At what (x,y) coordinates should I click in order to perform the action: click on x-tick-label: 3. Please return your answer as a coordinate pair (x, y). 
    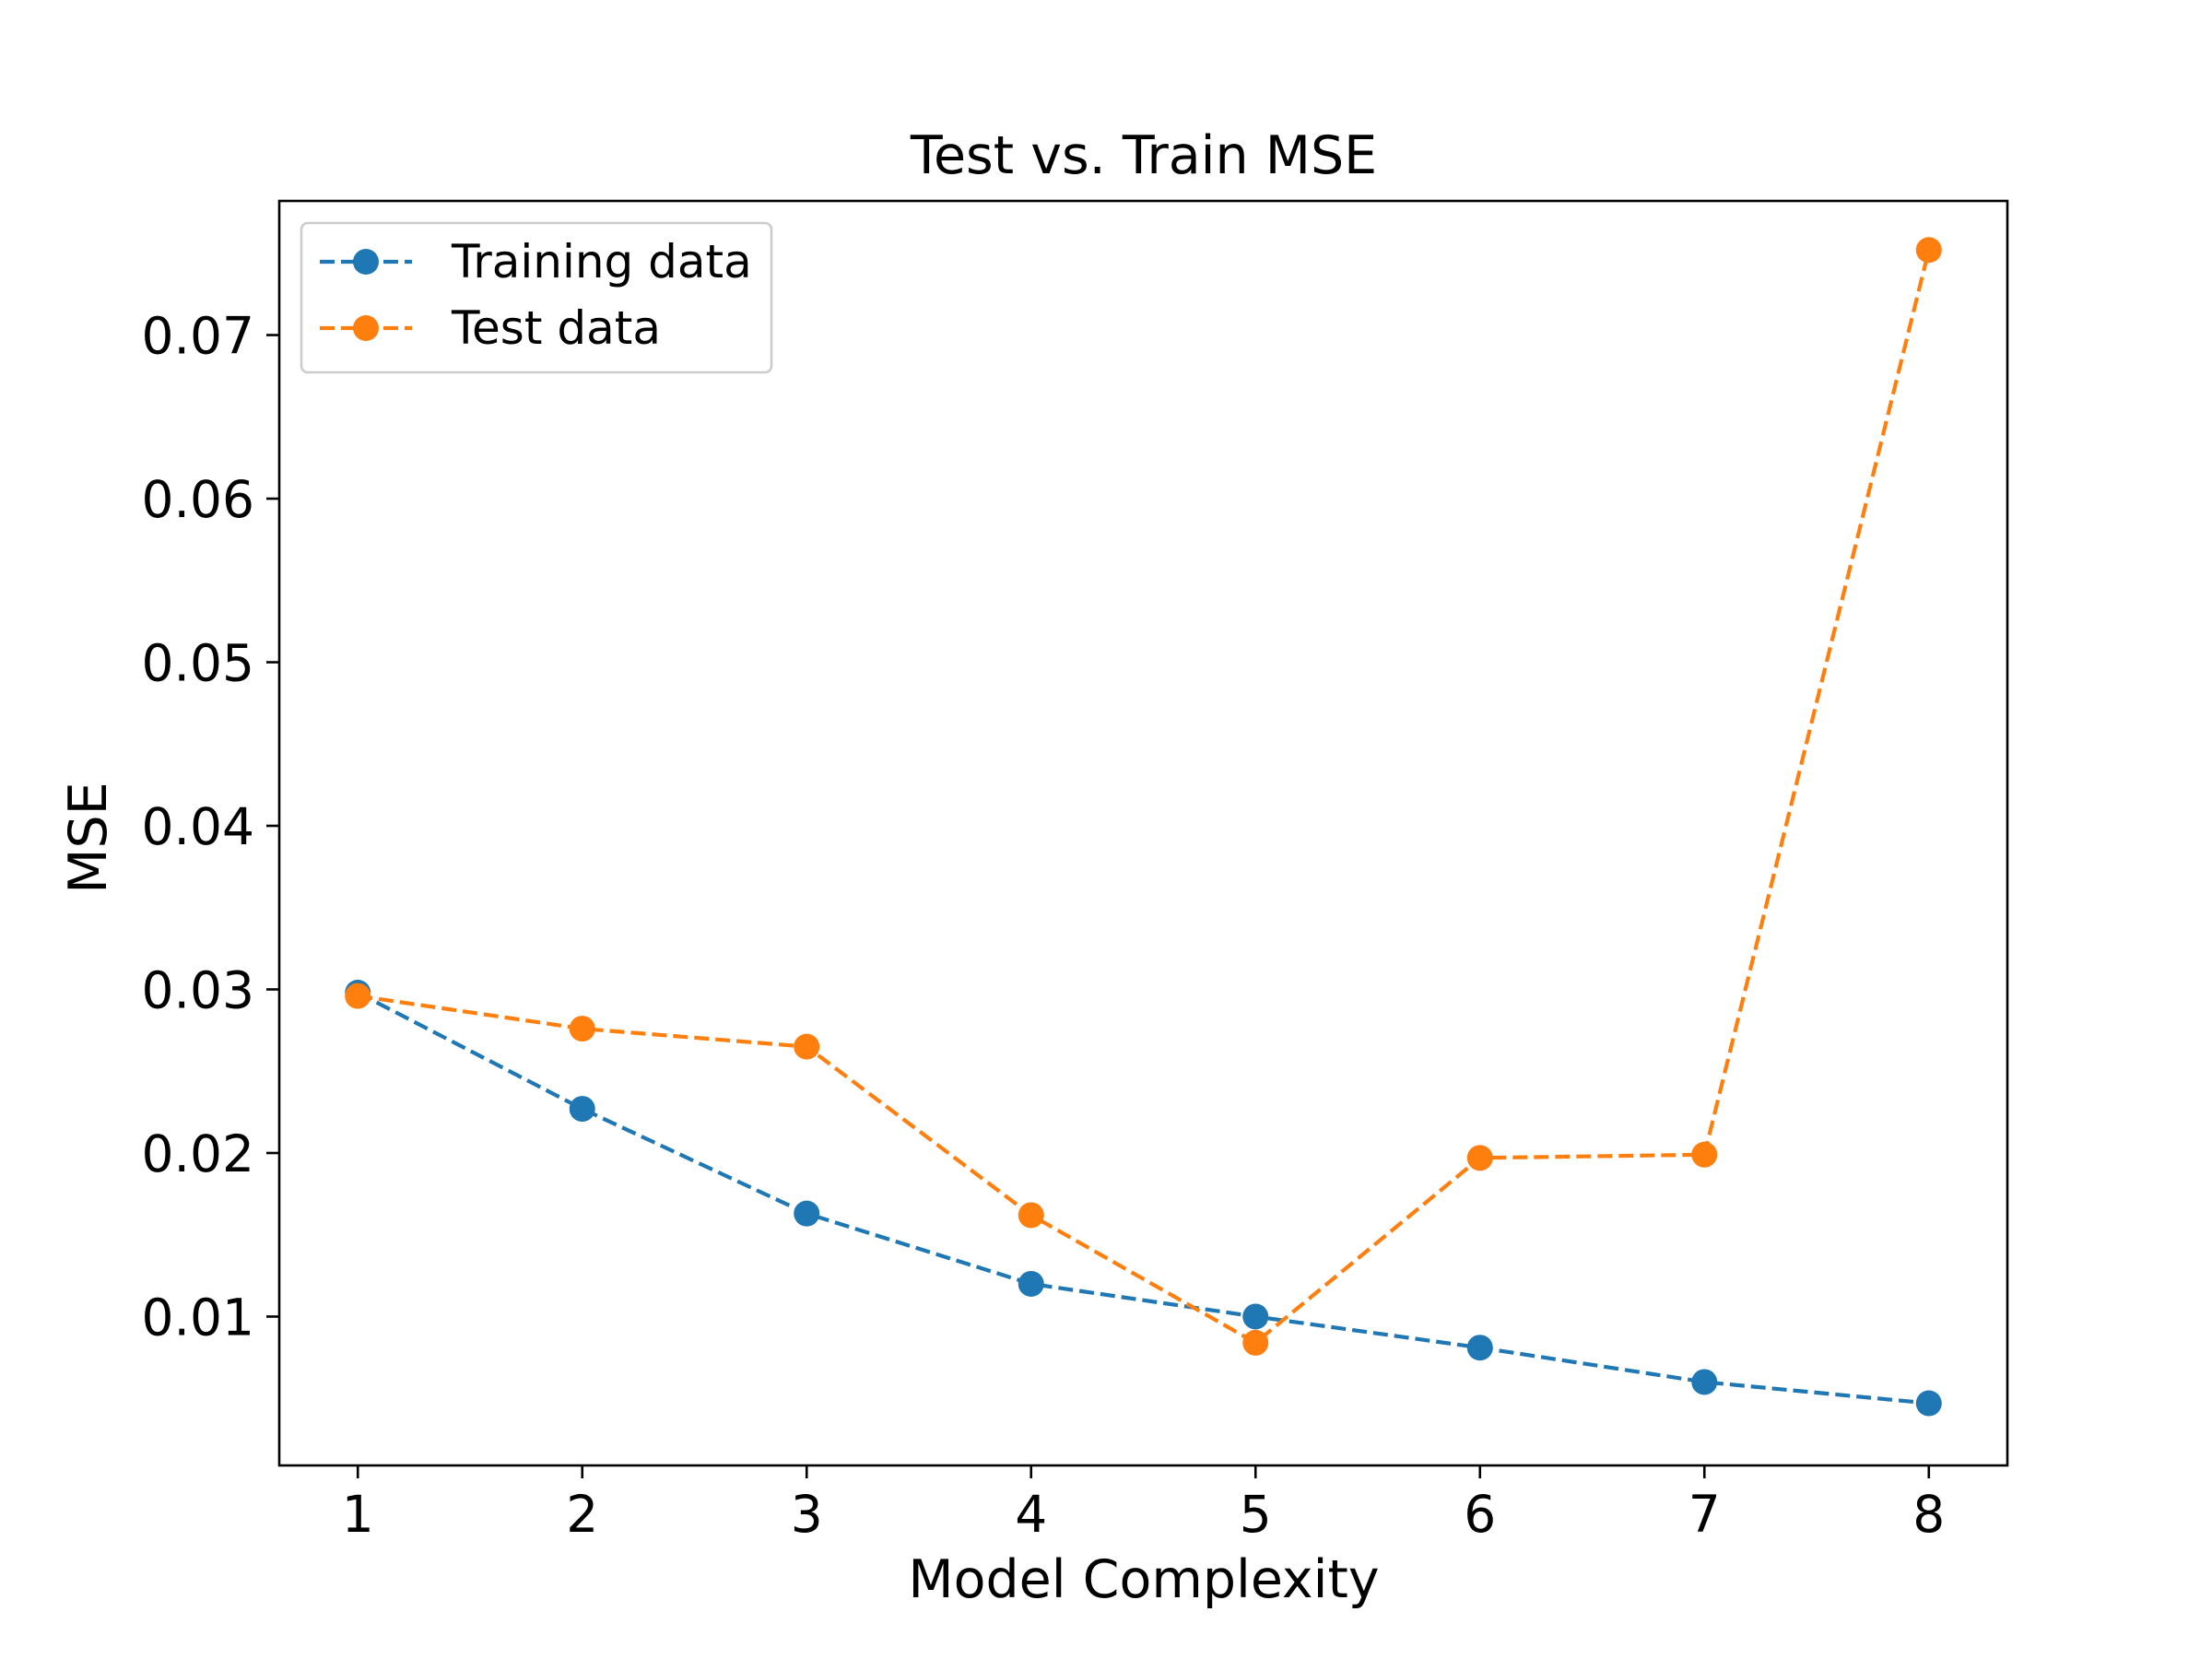
    Looking at the image, I should click on (807, 1514).